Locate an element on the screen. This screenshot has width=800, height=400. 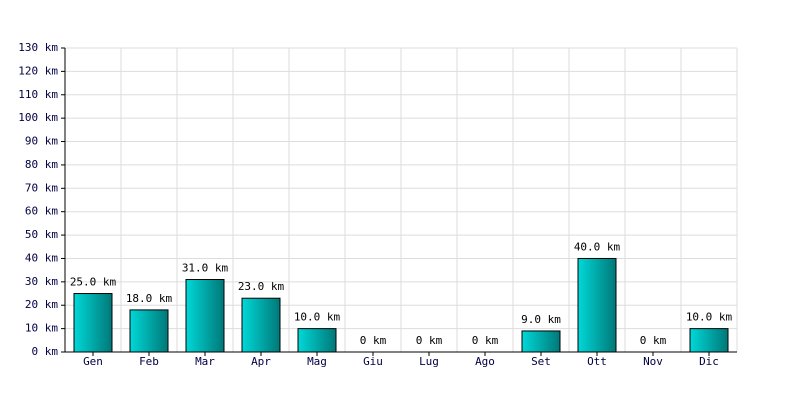
x-tick-label: Apr is located at coordinates (261, 361).